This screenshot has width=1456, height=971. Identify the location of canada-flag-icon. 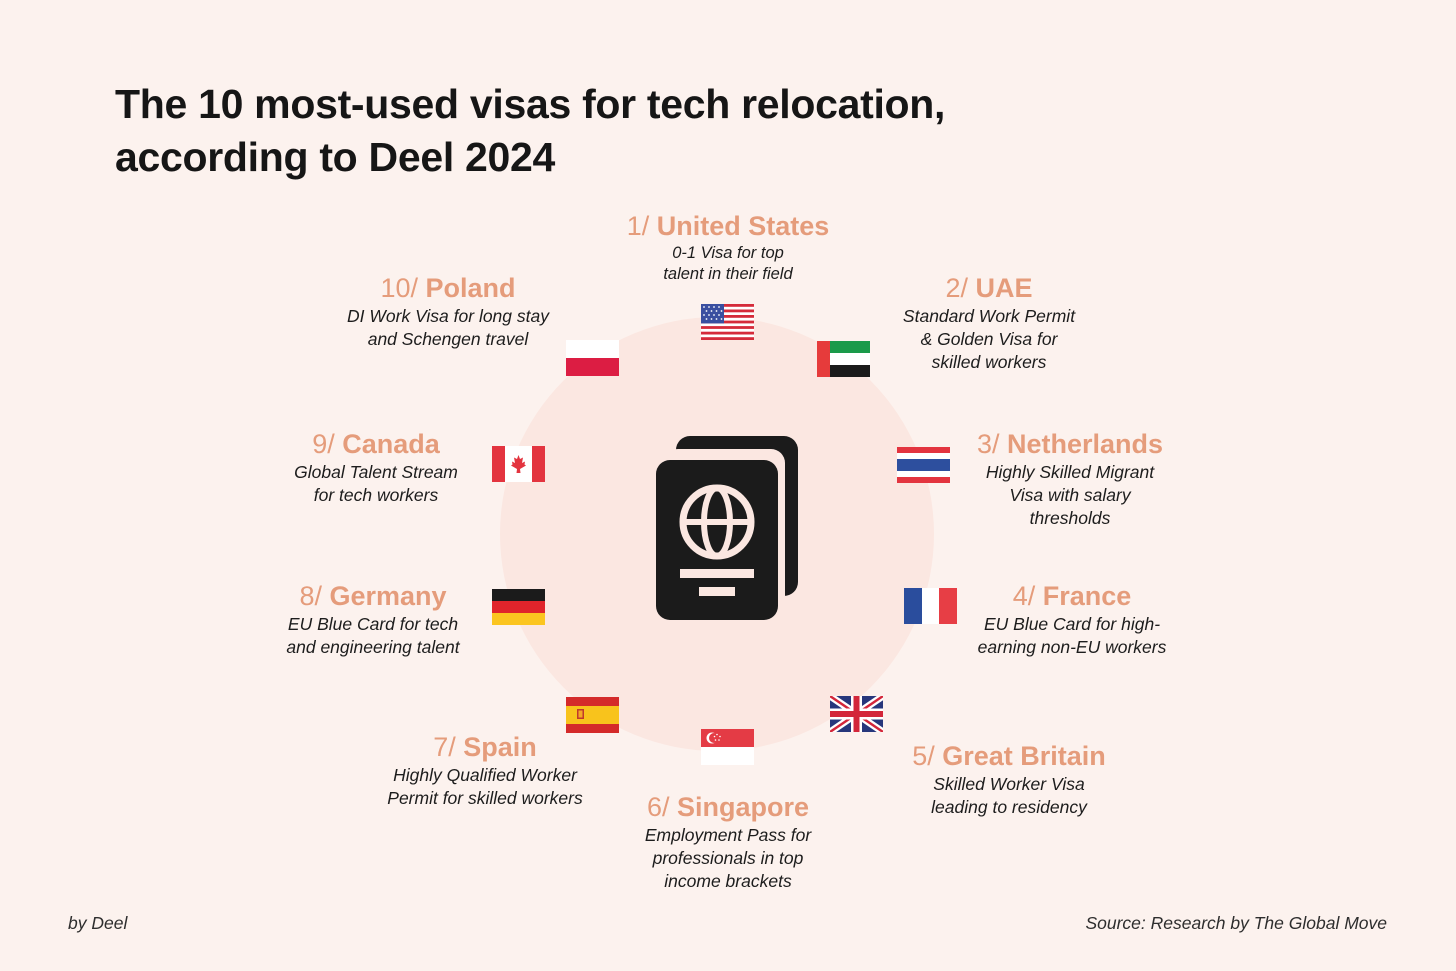
(518, 464).